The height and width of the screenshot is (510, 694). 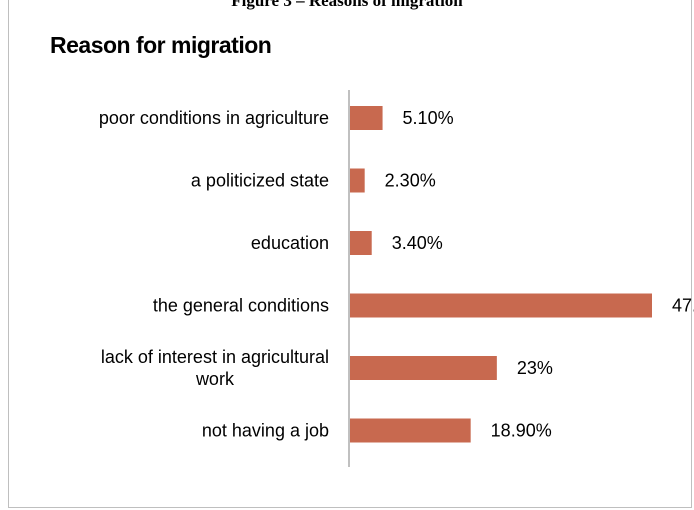 I want to click on chart-title: Reason for migration, so click(x=161, y=45).